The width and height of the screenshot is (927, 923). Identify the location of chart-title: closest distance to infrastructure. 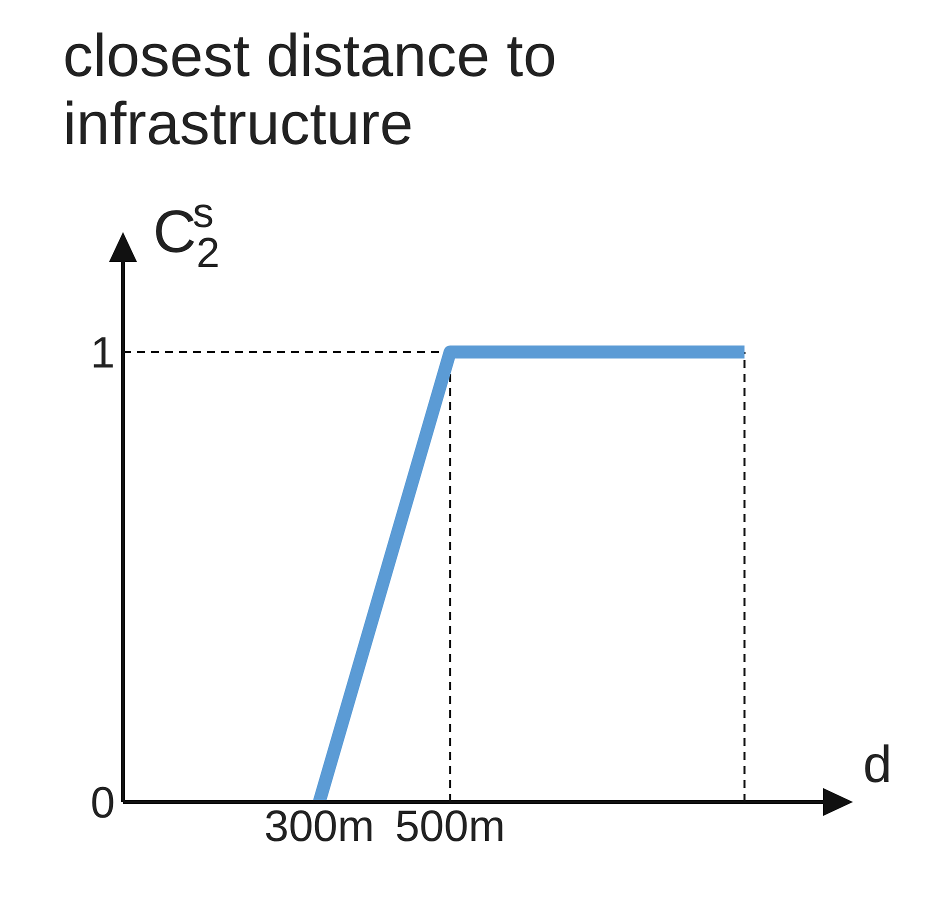
(310, 90).